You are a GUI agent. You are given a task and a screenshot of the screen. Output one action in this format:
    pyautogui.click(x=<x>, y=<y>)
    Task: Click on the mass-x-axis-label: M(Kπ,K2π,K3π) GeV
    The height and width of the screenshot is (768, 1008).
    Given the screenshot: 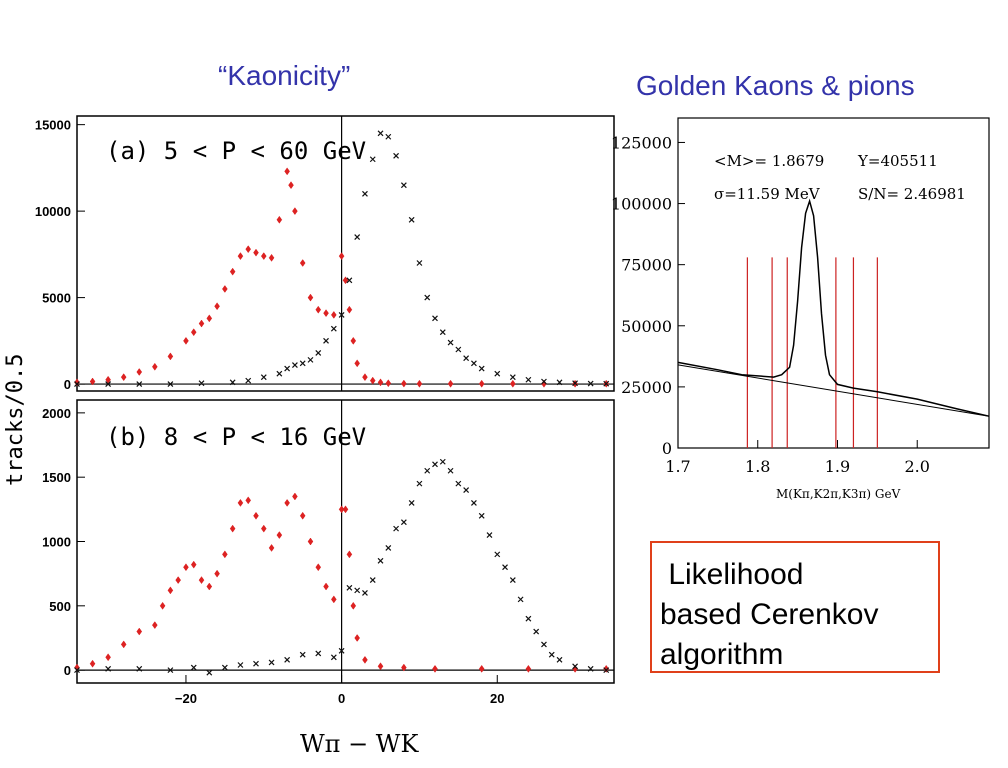 What is the action you would take?
    pyautogui.click(x=838, y=494)
    